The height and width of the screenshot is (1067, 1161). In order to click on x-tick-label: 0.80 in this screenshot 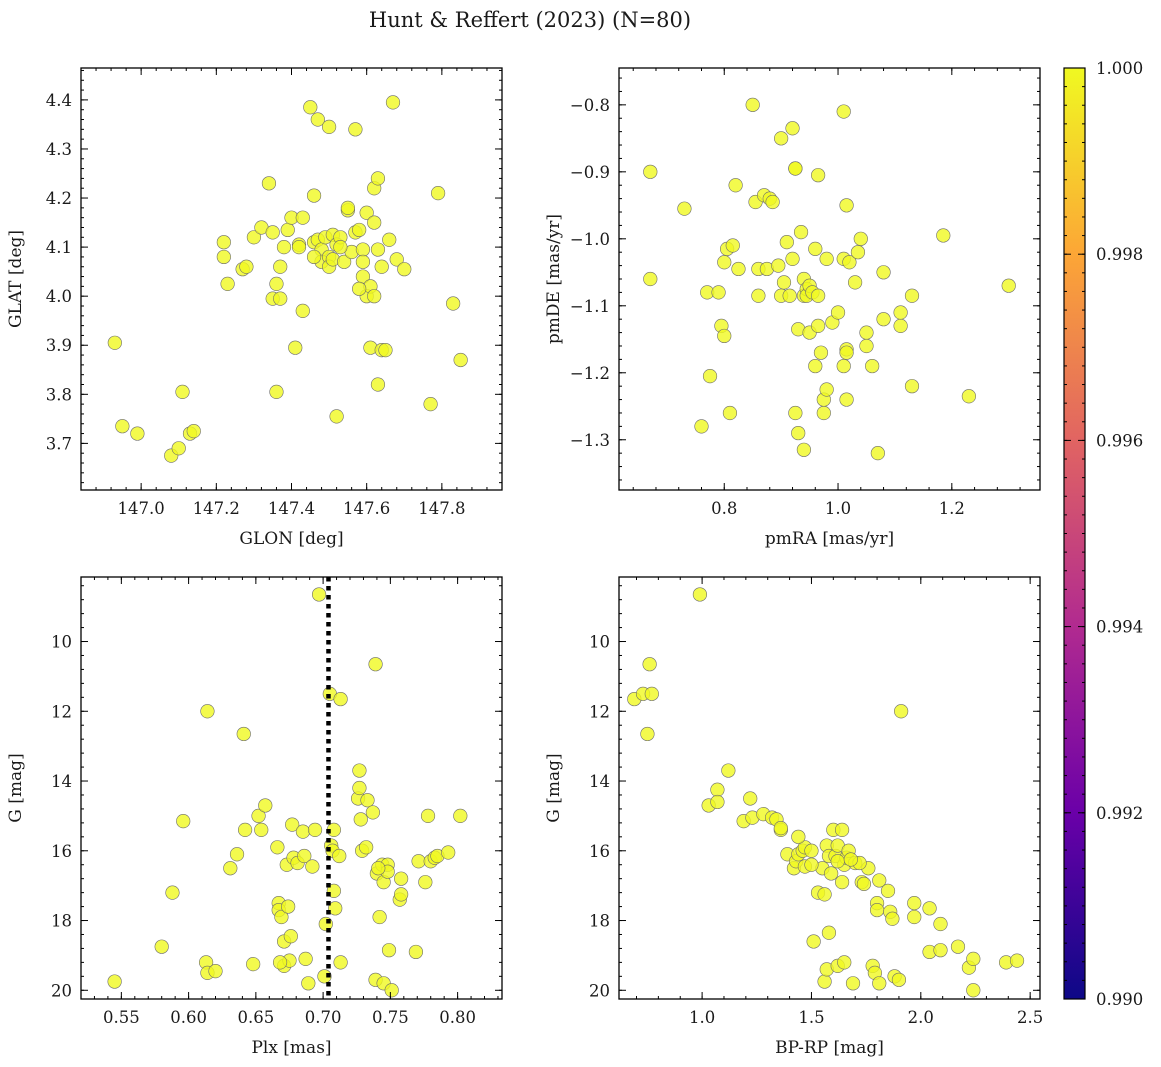, I will do `click(457, 1017)`.